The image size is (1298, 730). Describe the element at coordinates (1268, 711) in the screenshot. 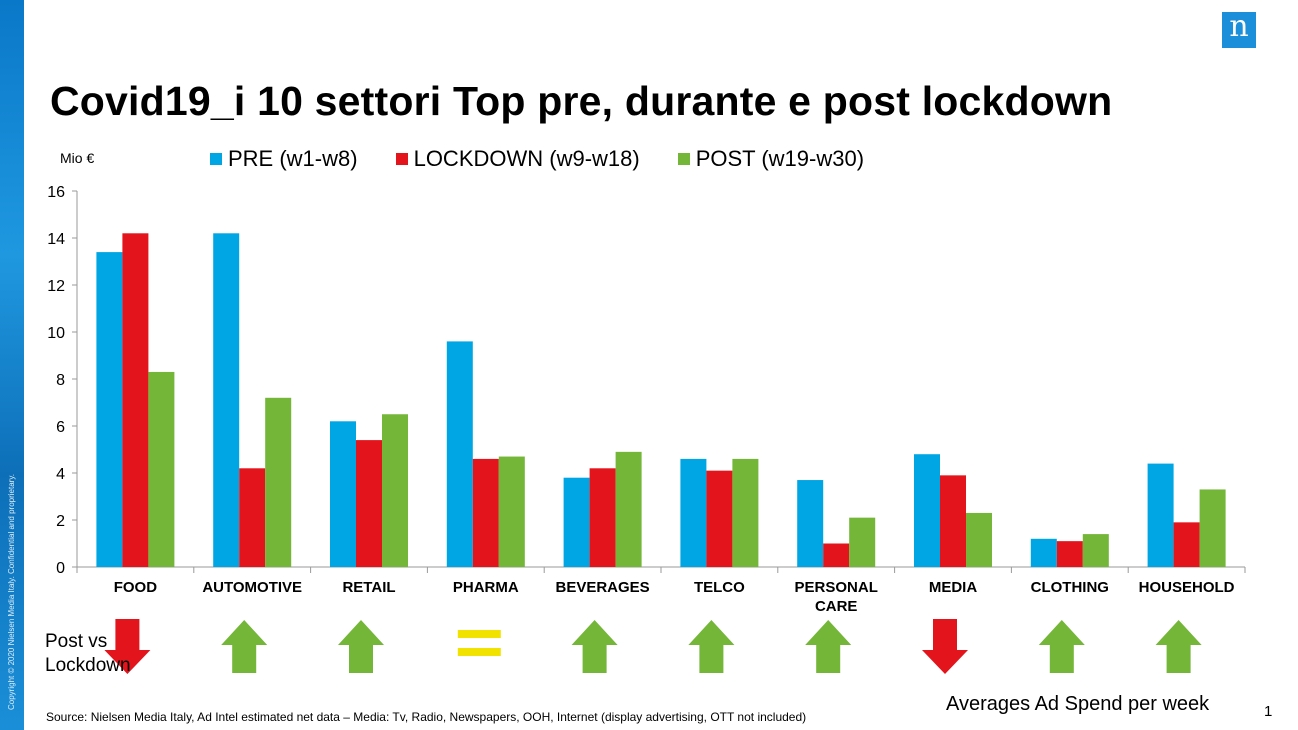

I see `page-number: 1` at that location.